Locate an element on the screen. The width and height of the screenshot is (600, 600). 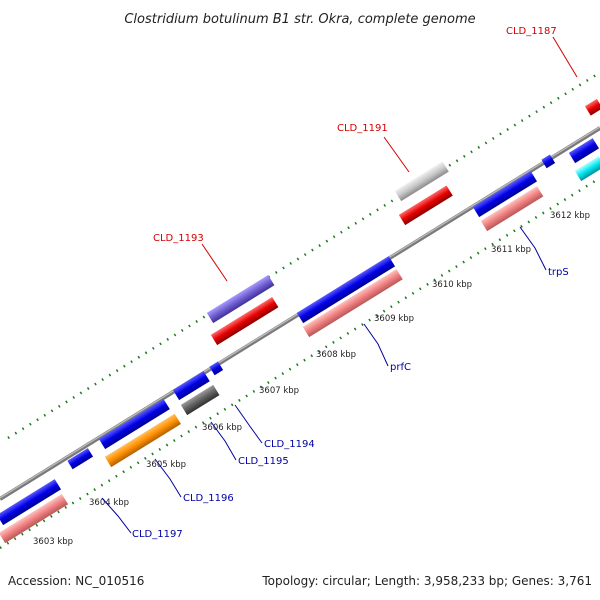
gene-label-cld-1196: CLD_1196 is located at coordinates (208, 498).